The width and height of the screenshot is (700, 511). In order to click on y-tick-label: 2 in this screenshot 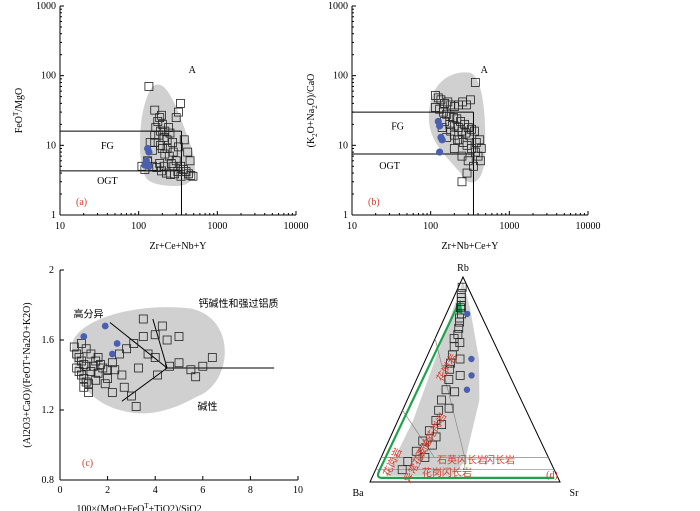, I will do `click(51, 270)`.